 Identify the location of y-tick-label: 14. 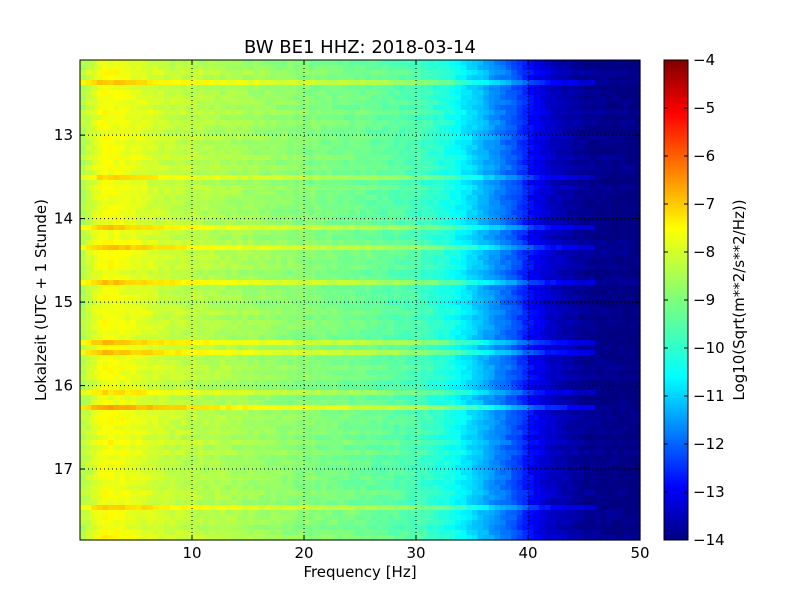
(63, 219).